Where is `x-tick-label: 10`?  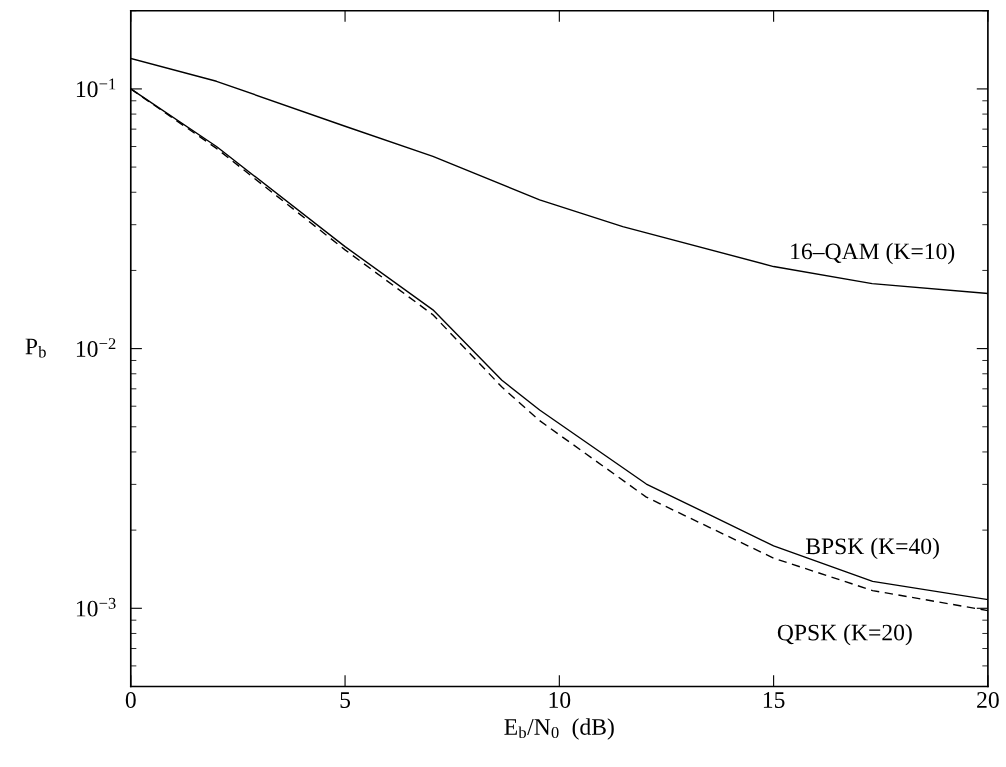
x-tick-label: 10 is located at coordinates (560, 700).